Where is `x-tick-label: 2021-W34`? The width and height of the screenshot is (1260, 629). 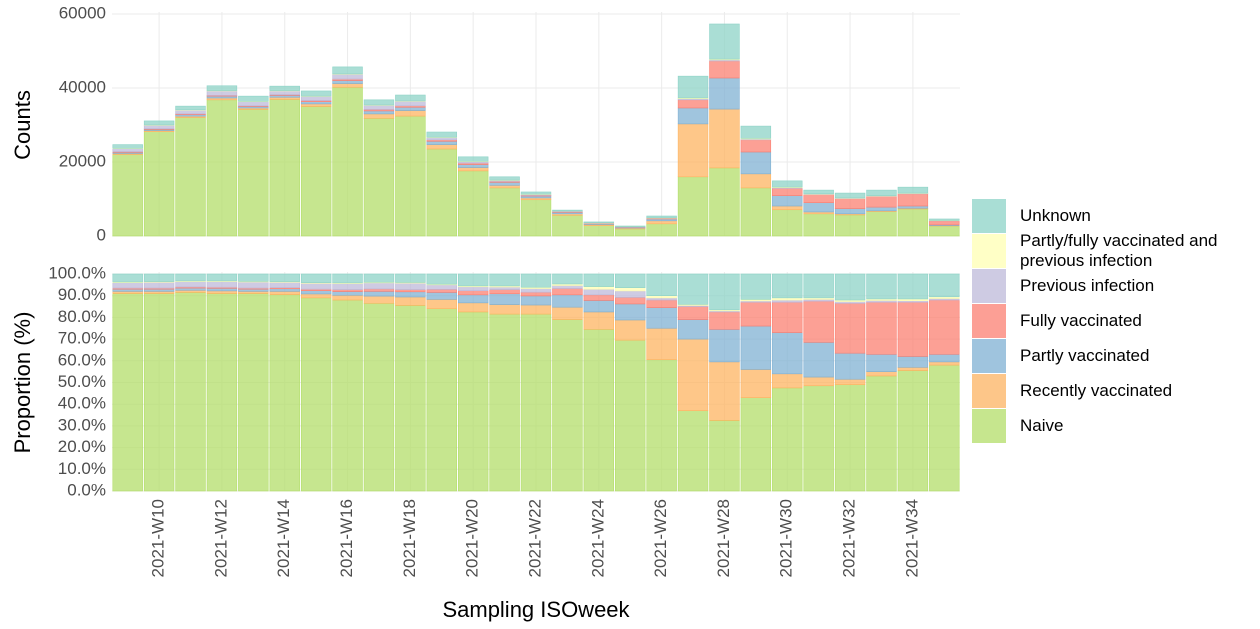 x-tick-label: 2021-W34 is located at coordinates (911, 538).